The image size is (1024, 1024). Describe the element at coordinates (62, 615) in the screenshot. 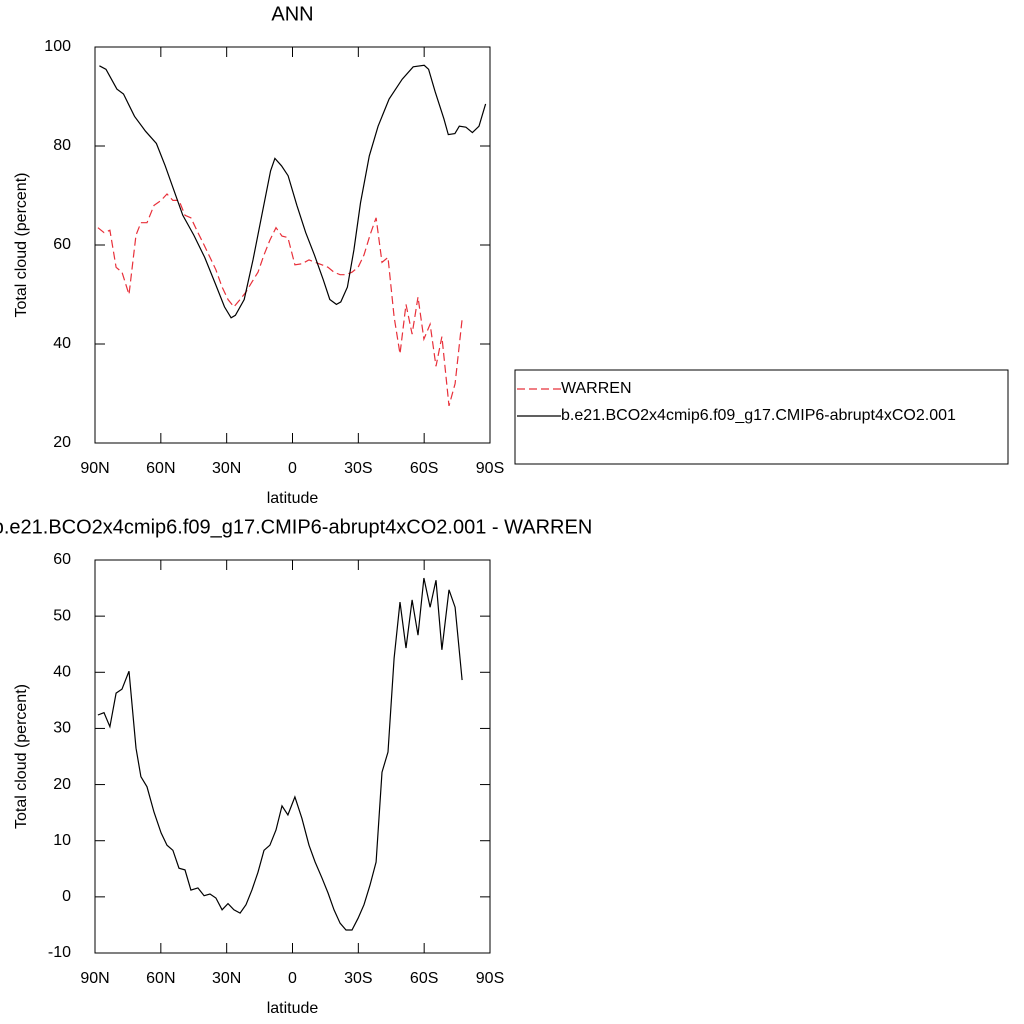

I see `y-tick-label: 50` at that location.